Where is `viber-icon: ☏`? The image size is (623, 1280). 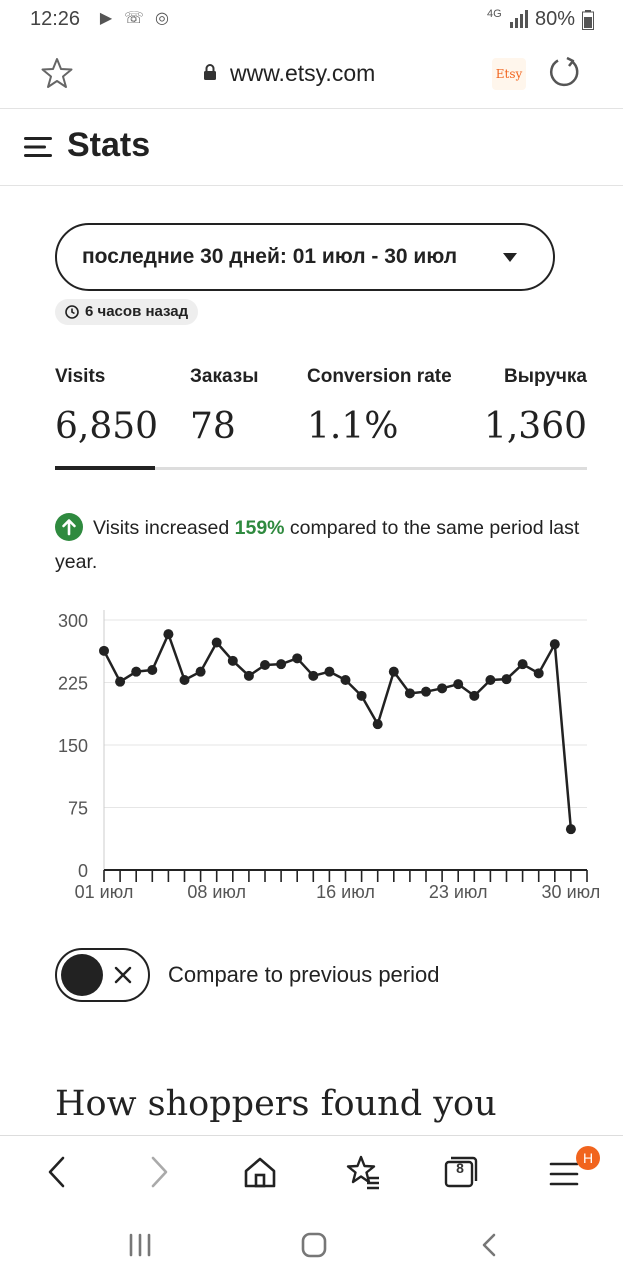 viber-icon: ☏ is located at coordinates (134, 18).